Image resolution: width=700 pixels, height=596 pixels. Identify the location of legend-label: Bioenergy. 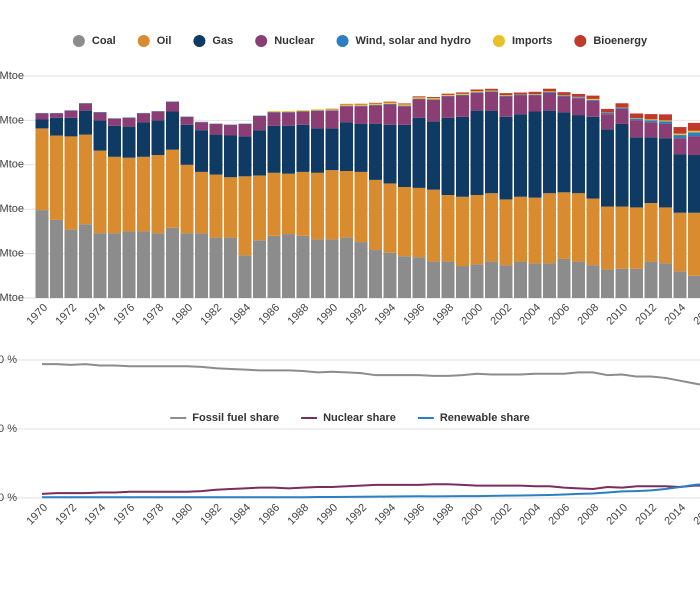
(620, 41).